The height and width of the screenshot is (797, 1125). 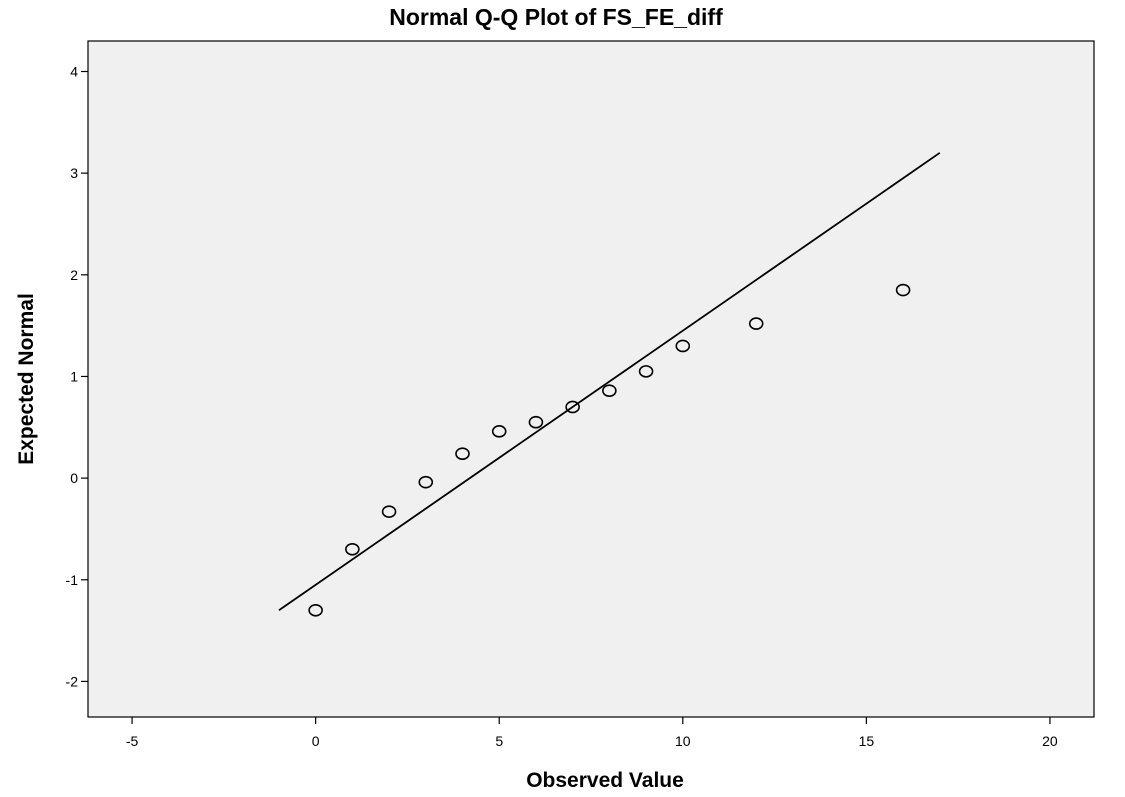 I want to click on y-tick-label: -2, so click(x=72, y=681).